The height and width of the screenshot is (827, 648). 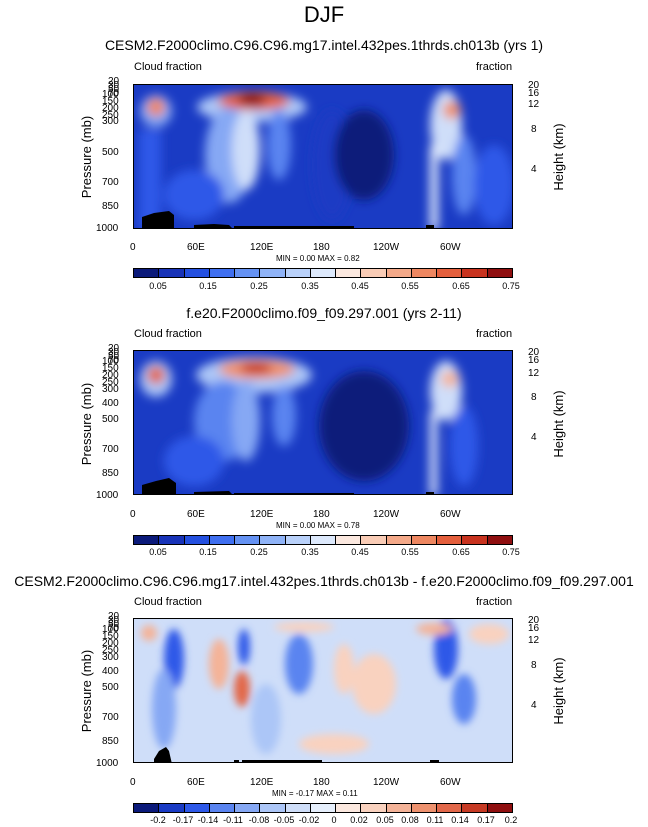 What do you see at coordinates (329, 258) in the screenshot?
I see `max-label: MAX =` at bounding box center [329, 258].